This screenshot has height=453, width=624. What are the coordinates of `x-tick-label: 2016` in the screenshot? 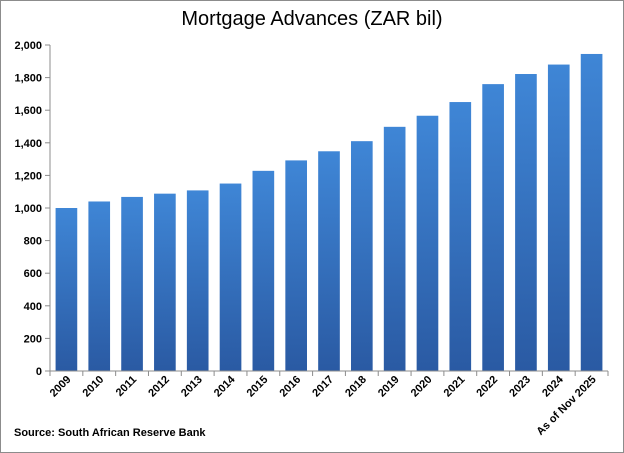 It's located at (290, 387).